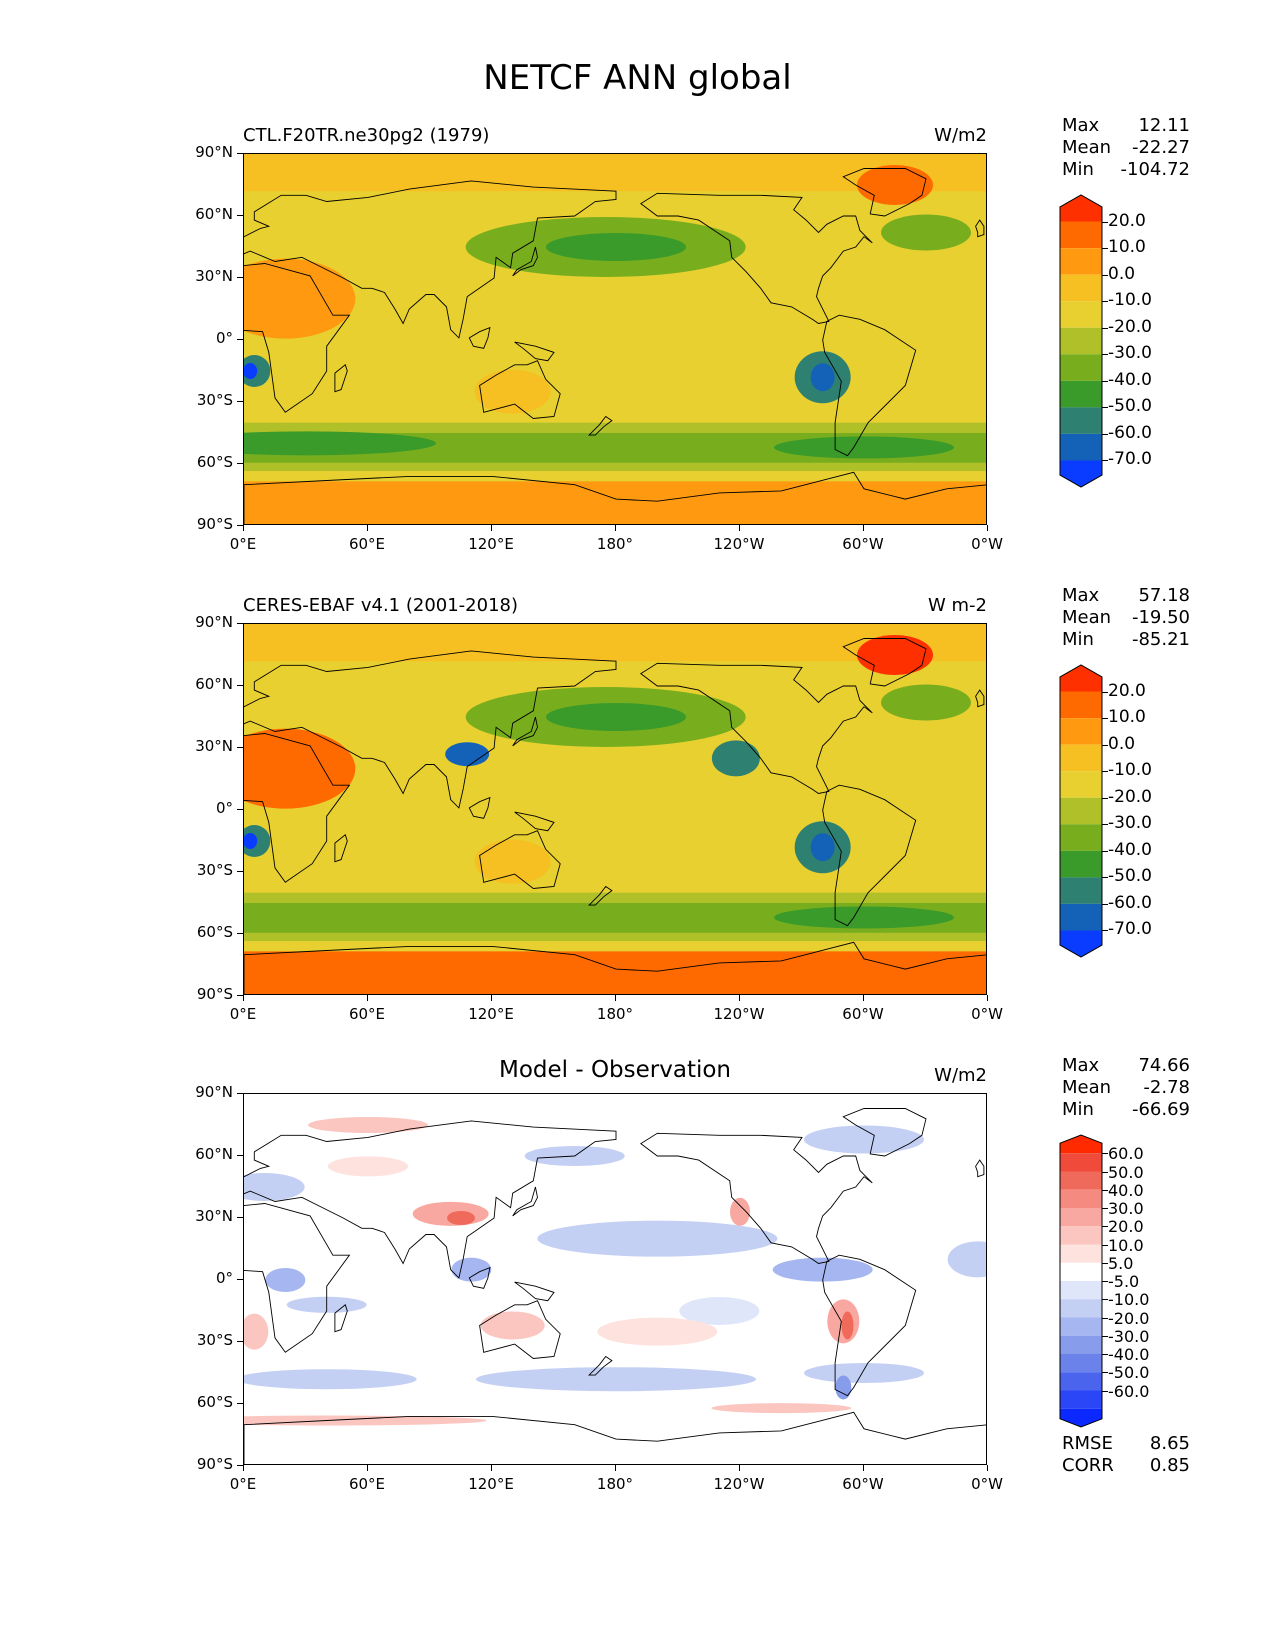 This screenshot has width=1275, height=1650. Describe the element at coordinates (1087, 1443) in the screenshot. I see `stat-label-rmse: RMSE` at that location.